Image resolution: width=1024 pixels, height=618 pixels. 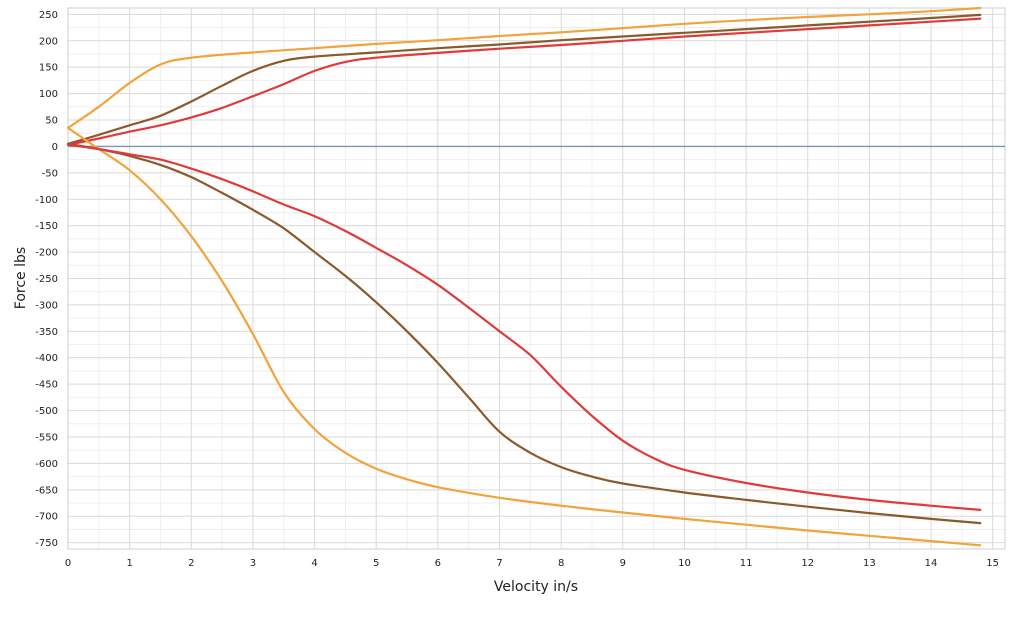 I want to click on y-tick-label: -100, so click(x=46, y=200).